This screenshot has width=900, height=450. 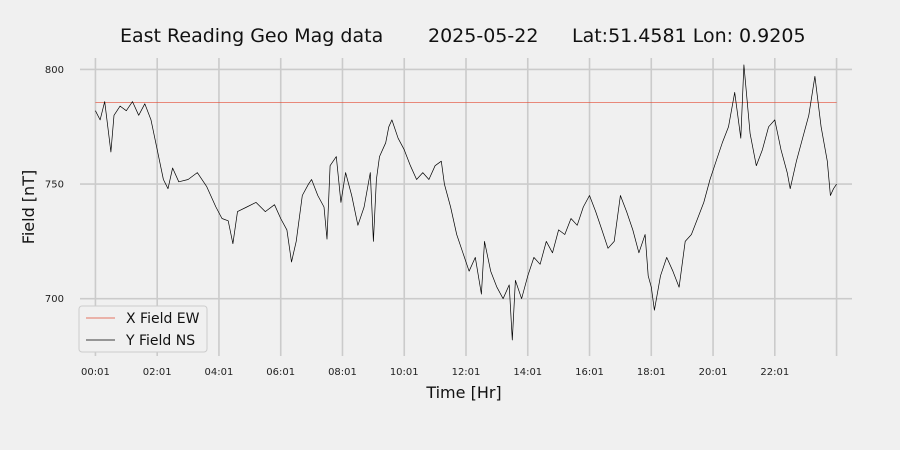 What do you see at coordinates (713, 372) in the screenshot?
I see `x-tick-label: 20:01` at bounding box center [713, 372].